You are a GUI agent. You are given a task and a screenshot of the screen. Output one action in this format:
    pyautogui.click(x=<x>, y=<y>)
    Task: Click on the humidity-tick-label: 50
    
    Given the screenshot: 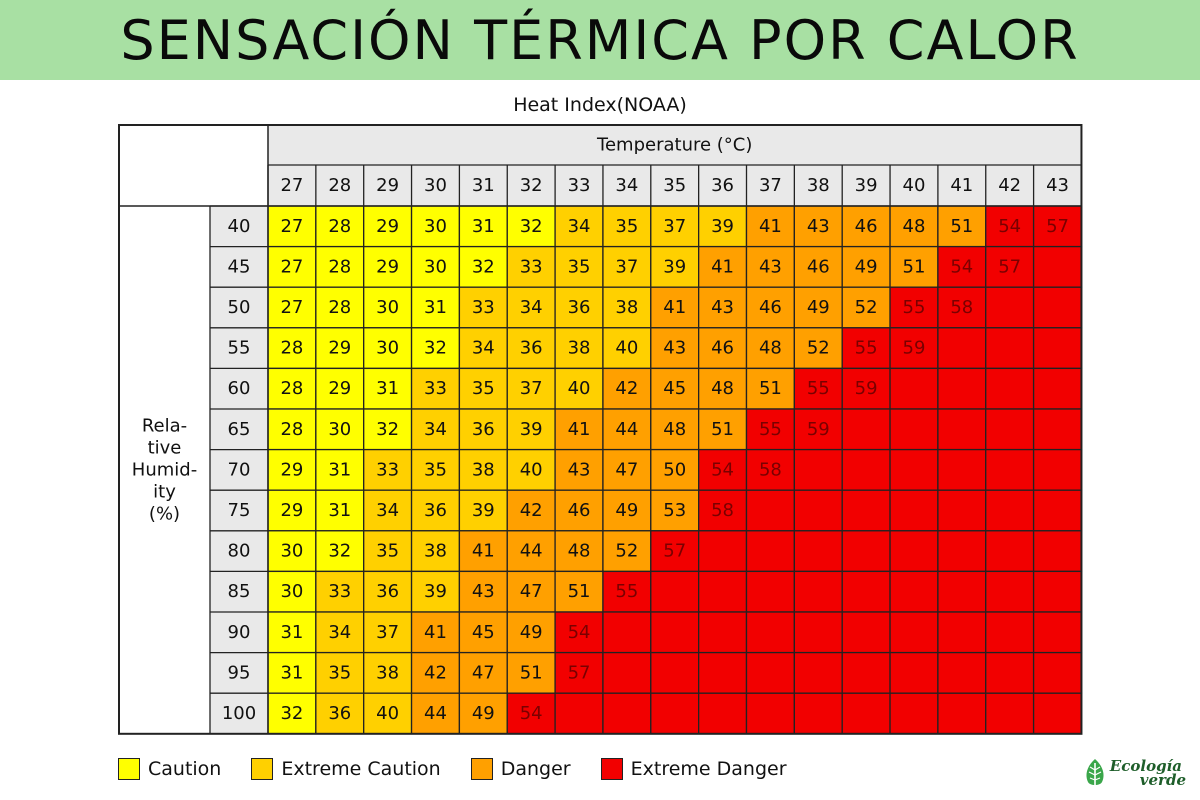 What is the action you would take?
    pyautogui.click(x=239, y=307)
    